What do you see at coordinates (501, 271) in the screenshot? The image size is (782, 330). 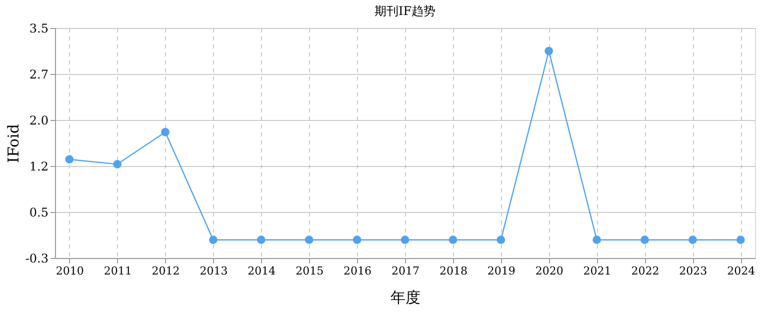 I see `x-tick-label: 2019` at bounding box center [501, 271].